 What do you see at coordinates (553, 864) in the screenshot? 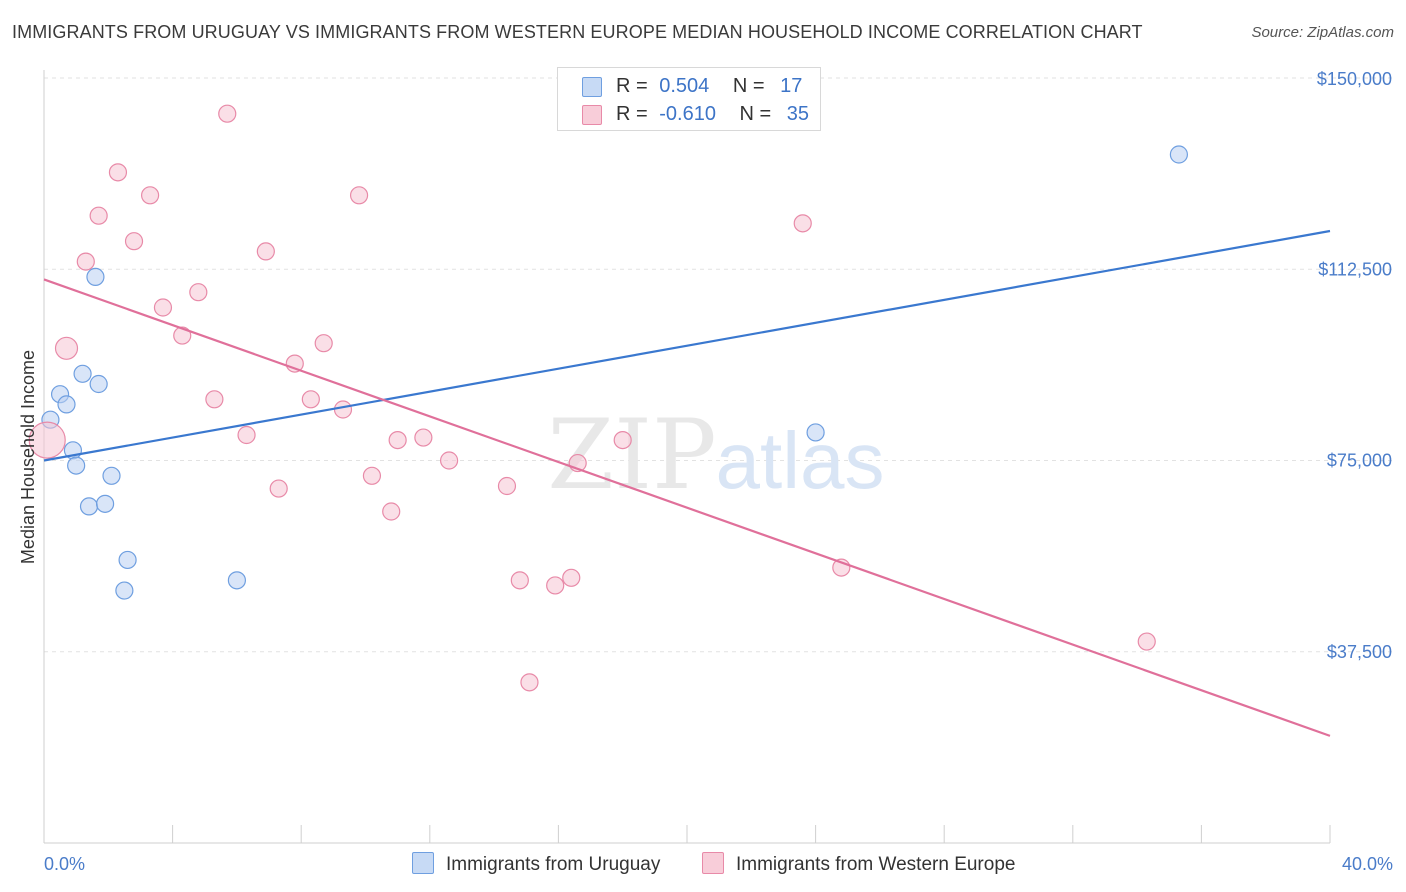
I see `series-label-uruguay: Immigrants from Uruguay` at bounding box center [553, 864].